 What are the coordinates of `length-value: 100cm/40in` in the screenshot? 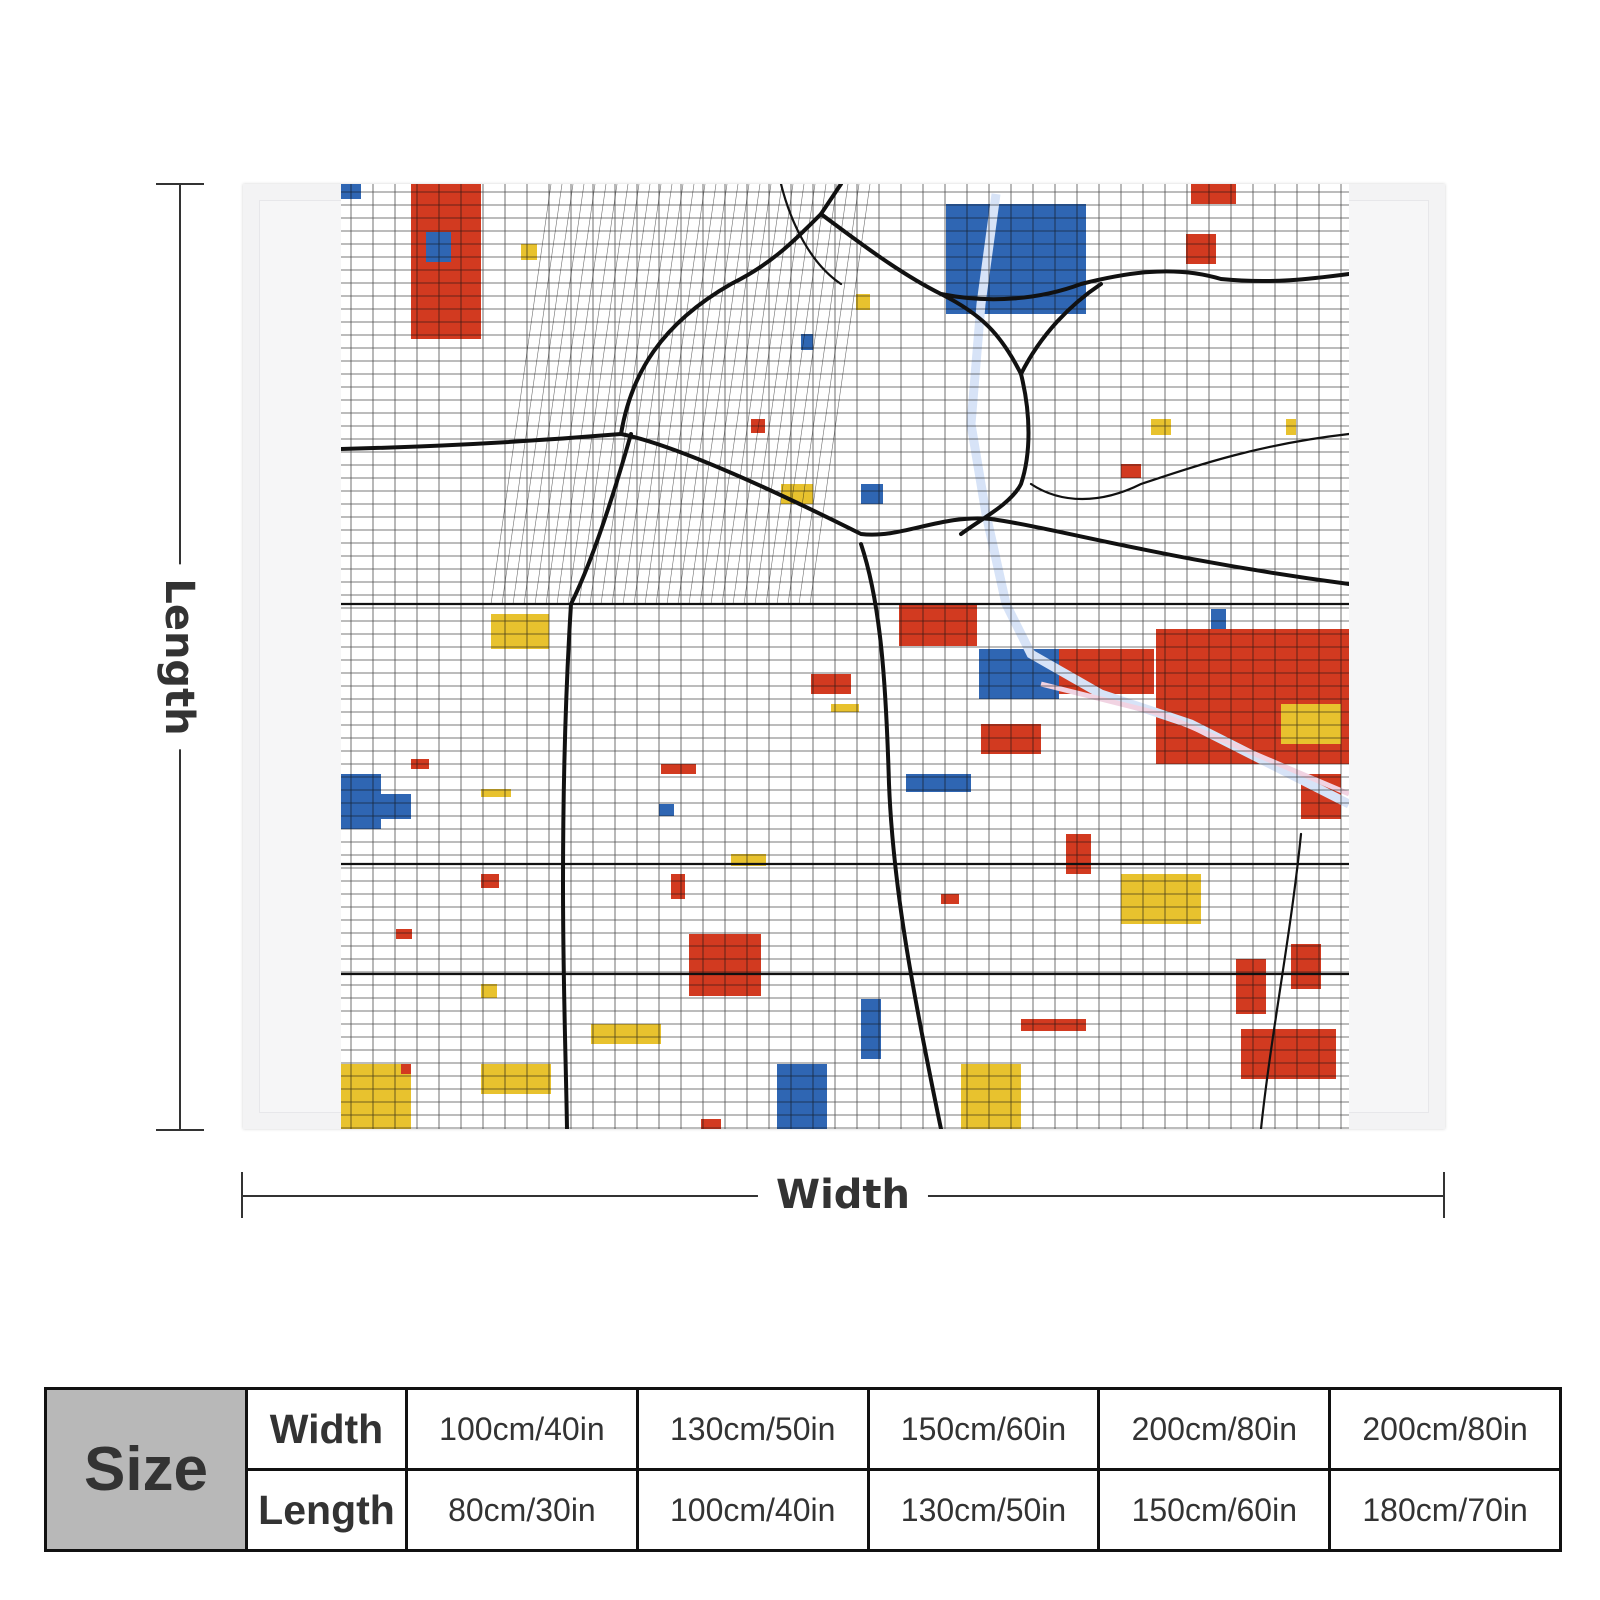 It's located at (752, 1510).